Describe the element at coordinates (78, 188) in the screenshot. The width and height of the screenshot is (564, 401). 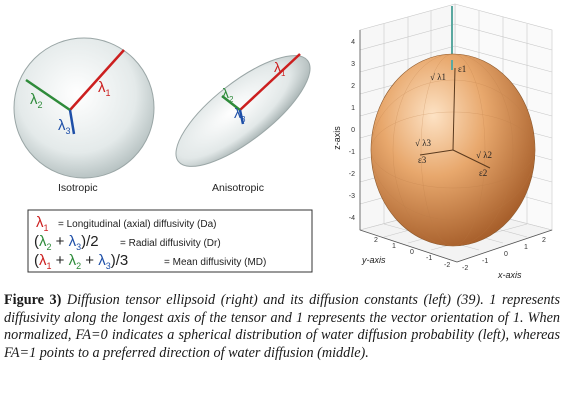
I see `isotropic-label: Isotropic` at that location.